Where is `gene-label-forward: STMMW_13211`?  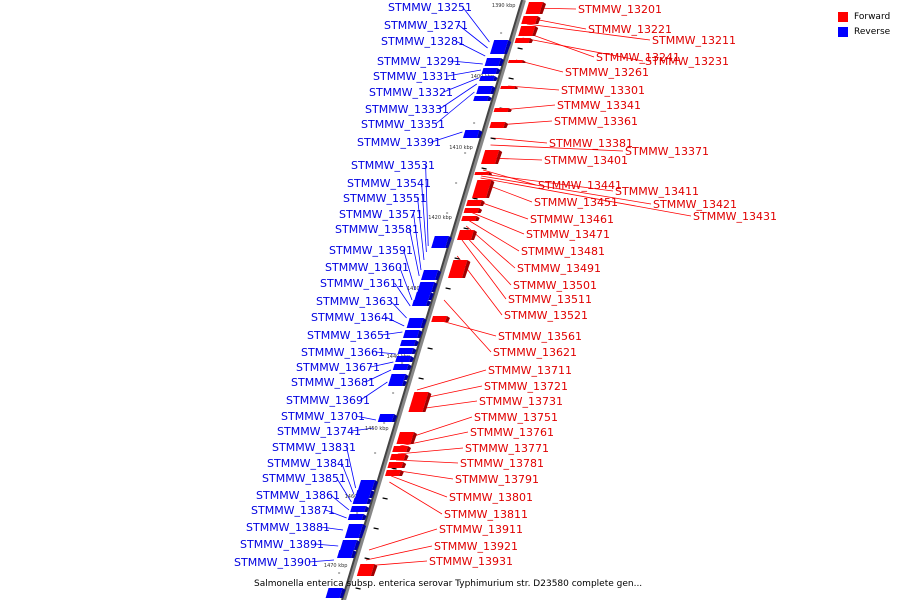
gene-label-forward: STMMW_13211 is located at coordinates (694, 40).